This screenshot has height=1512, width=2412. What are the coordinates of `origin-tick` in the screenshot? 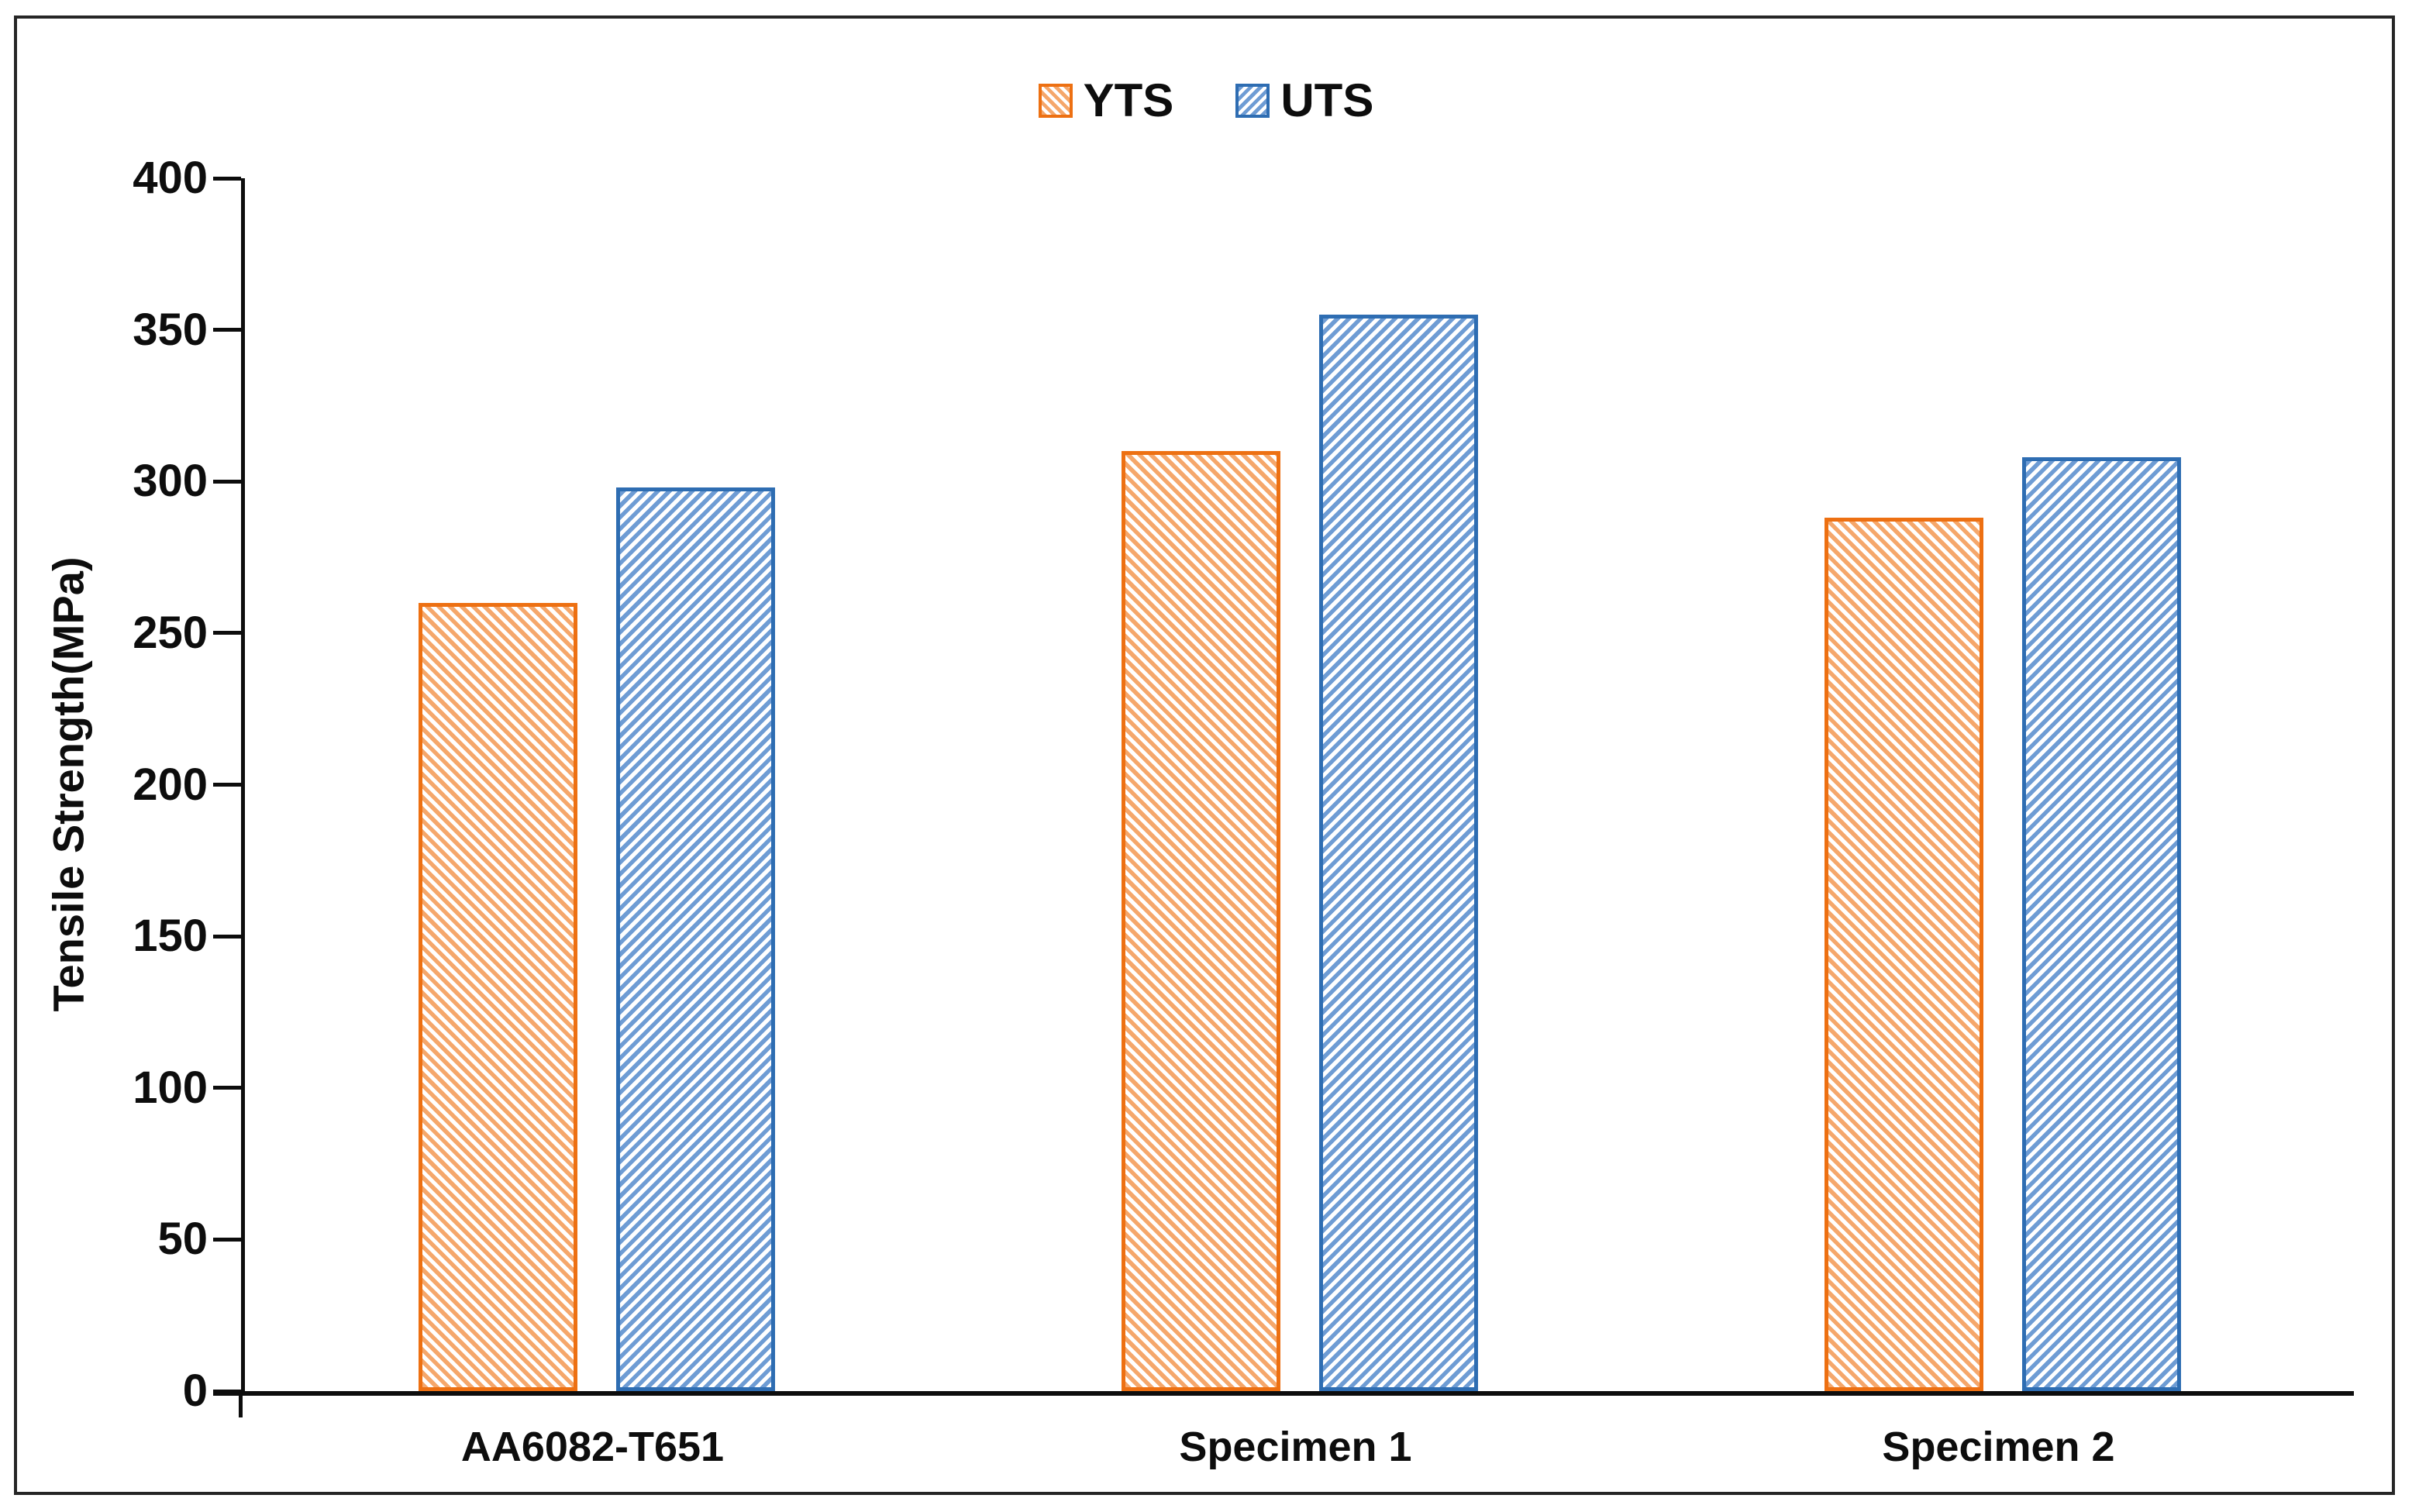 It's located at (241, 1406).